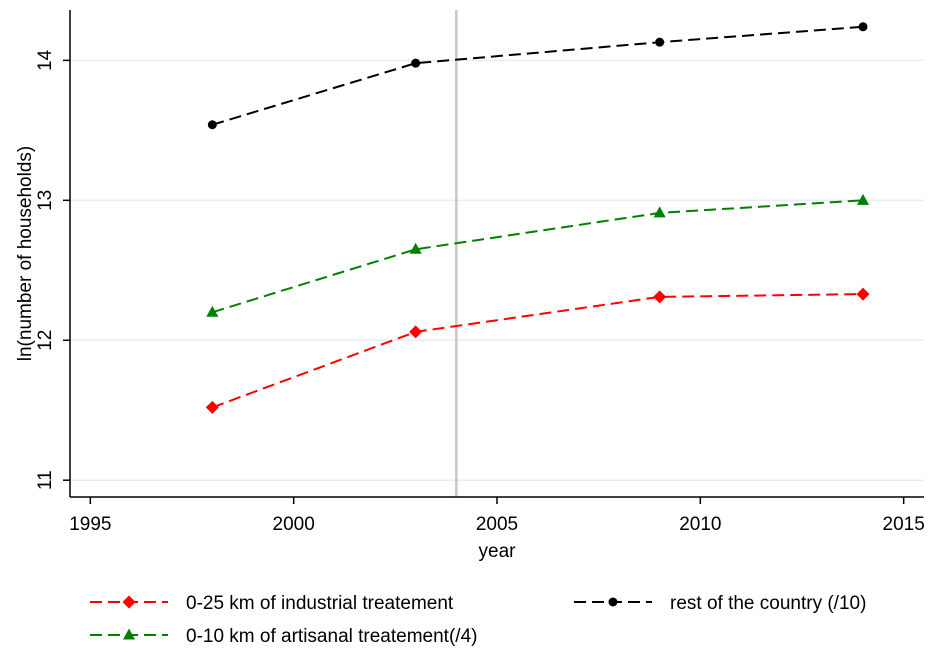 The image size is (941, 652). What do you see at coordinates (768, 603) in the screenshot?
I see `legend-label: rest of the country (/10)` at bounding box center [768, 603].